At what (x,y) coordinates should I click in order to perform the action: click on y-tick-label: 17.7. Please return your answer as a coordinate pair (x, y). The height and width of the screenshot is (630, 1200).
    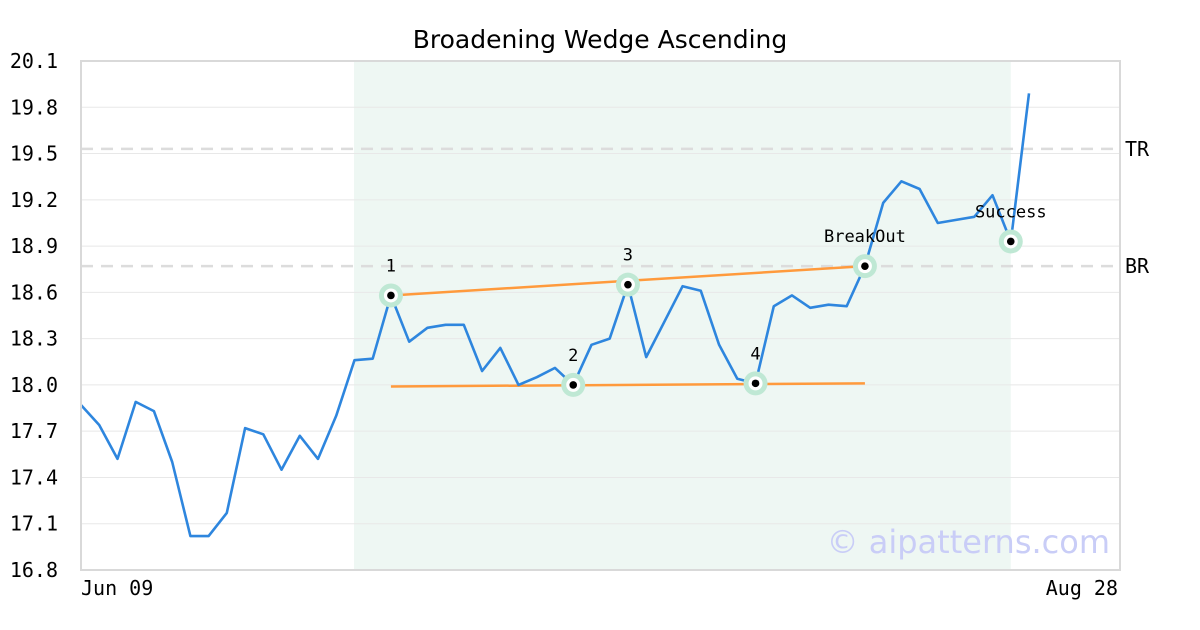
    Looking at the image, I should click on (34, 431).